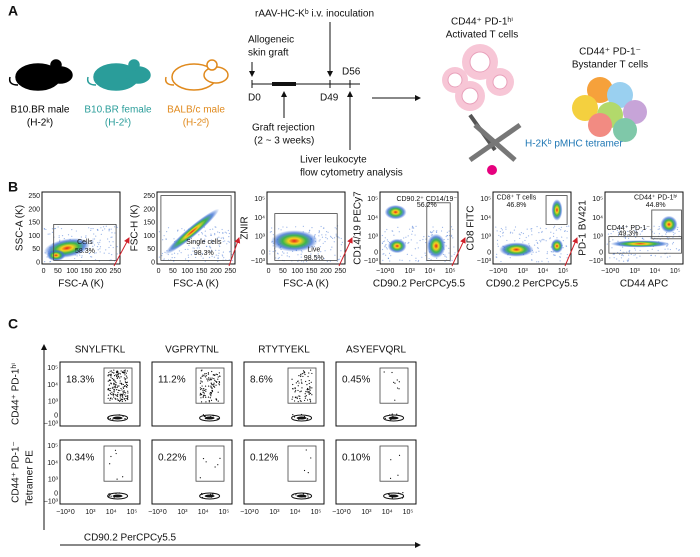  What do you see at coordinates (149, 196) in the screenshot?
I see `y-tick-label: 250` at bounding box center [149, 196].